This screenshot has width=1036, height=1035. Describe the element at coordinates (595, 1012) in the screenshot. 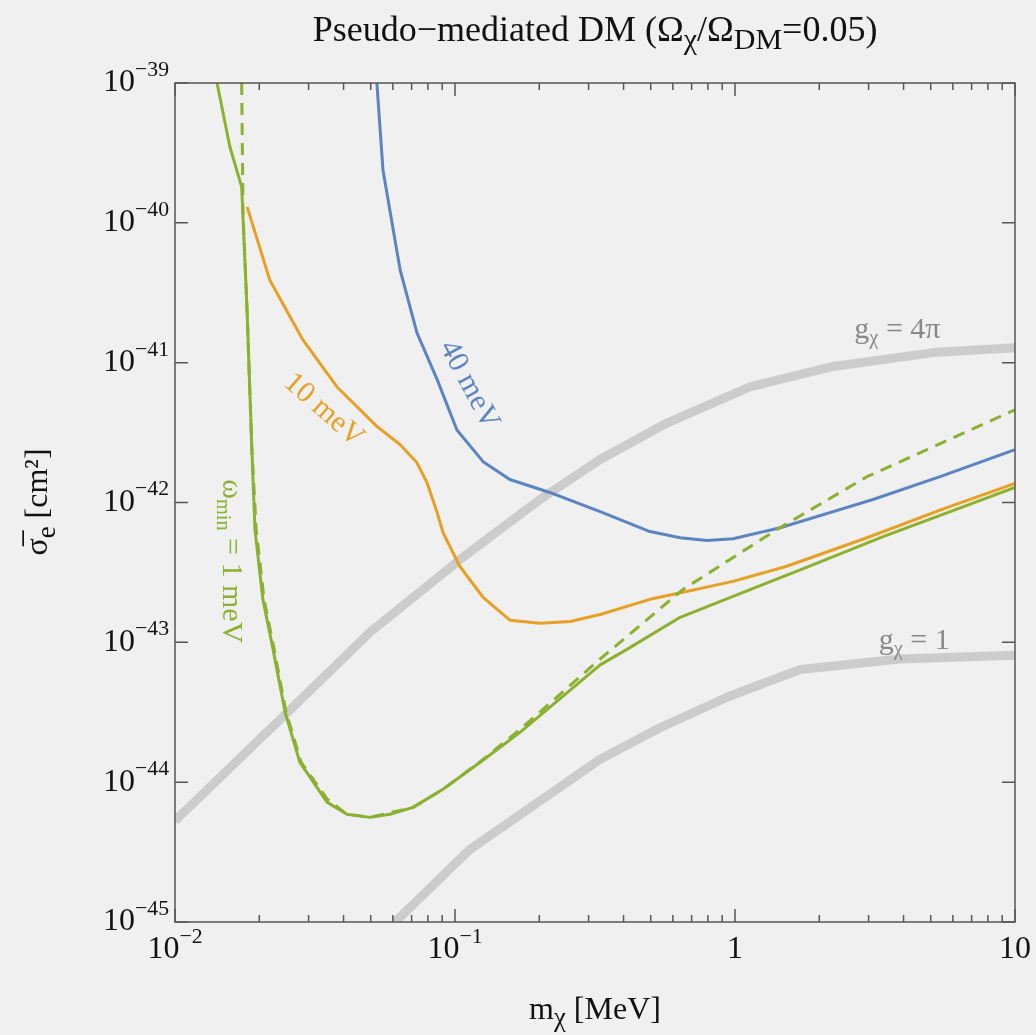

I see `x-axis-title: m$_{χ}$ [MeV]` at that location.